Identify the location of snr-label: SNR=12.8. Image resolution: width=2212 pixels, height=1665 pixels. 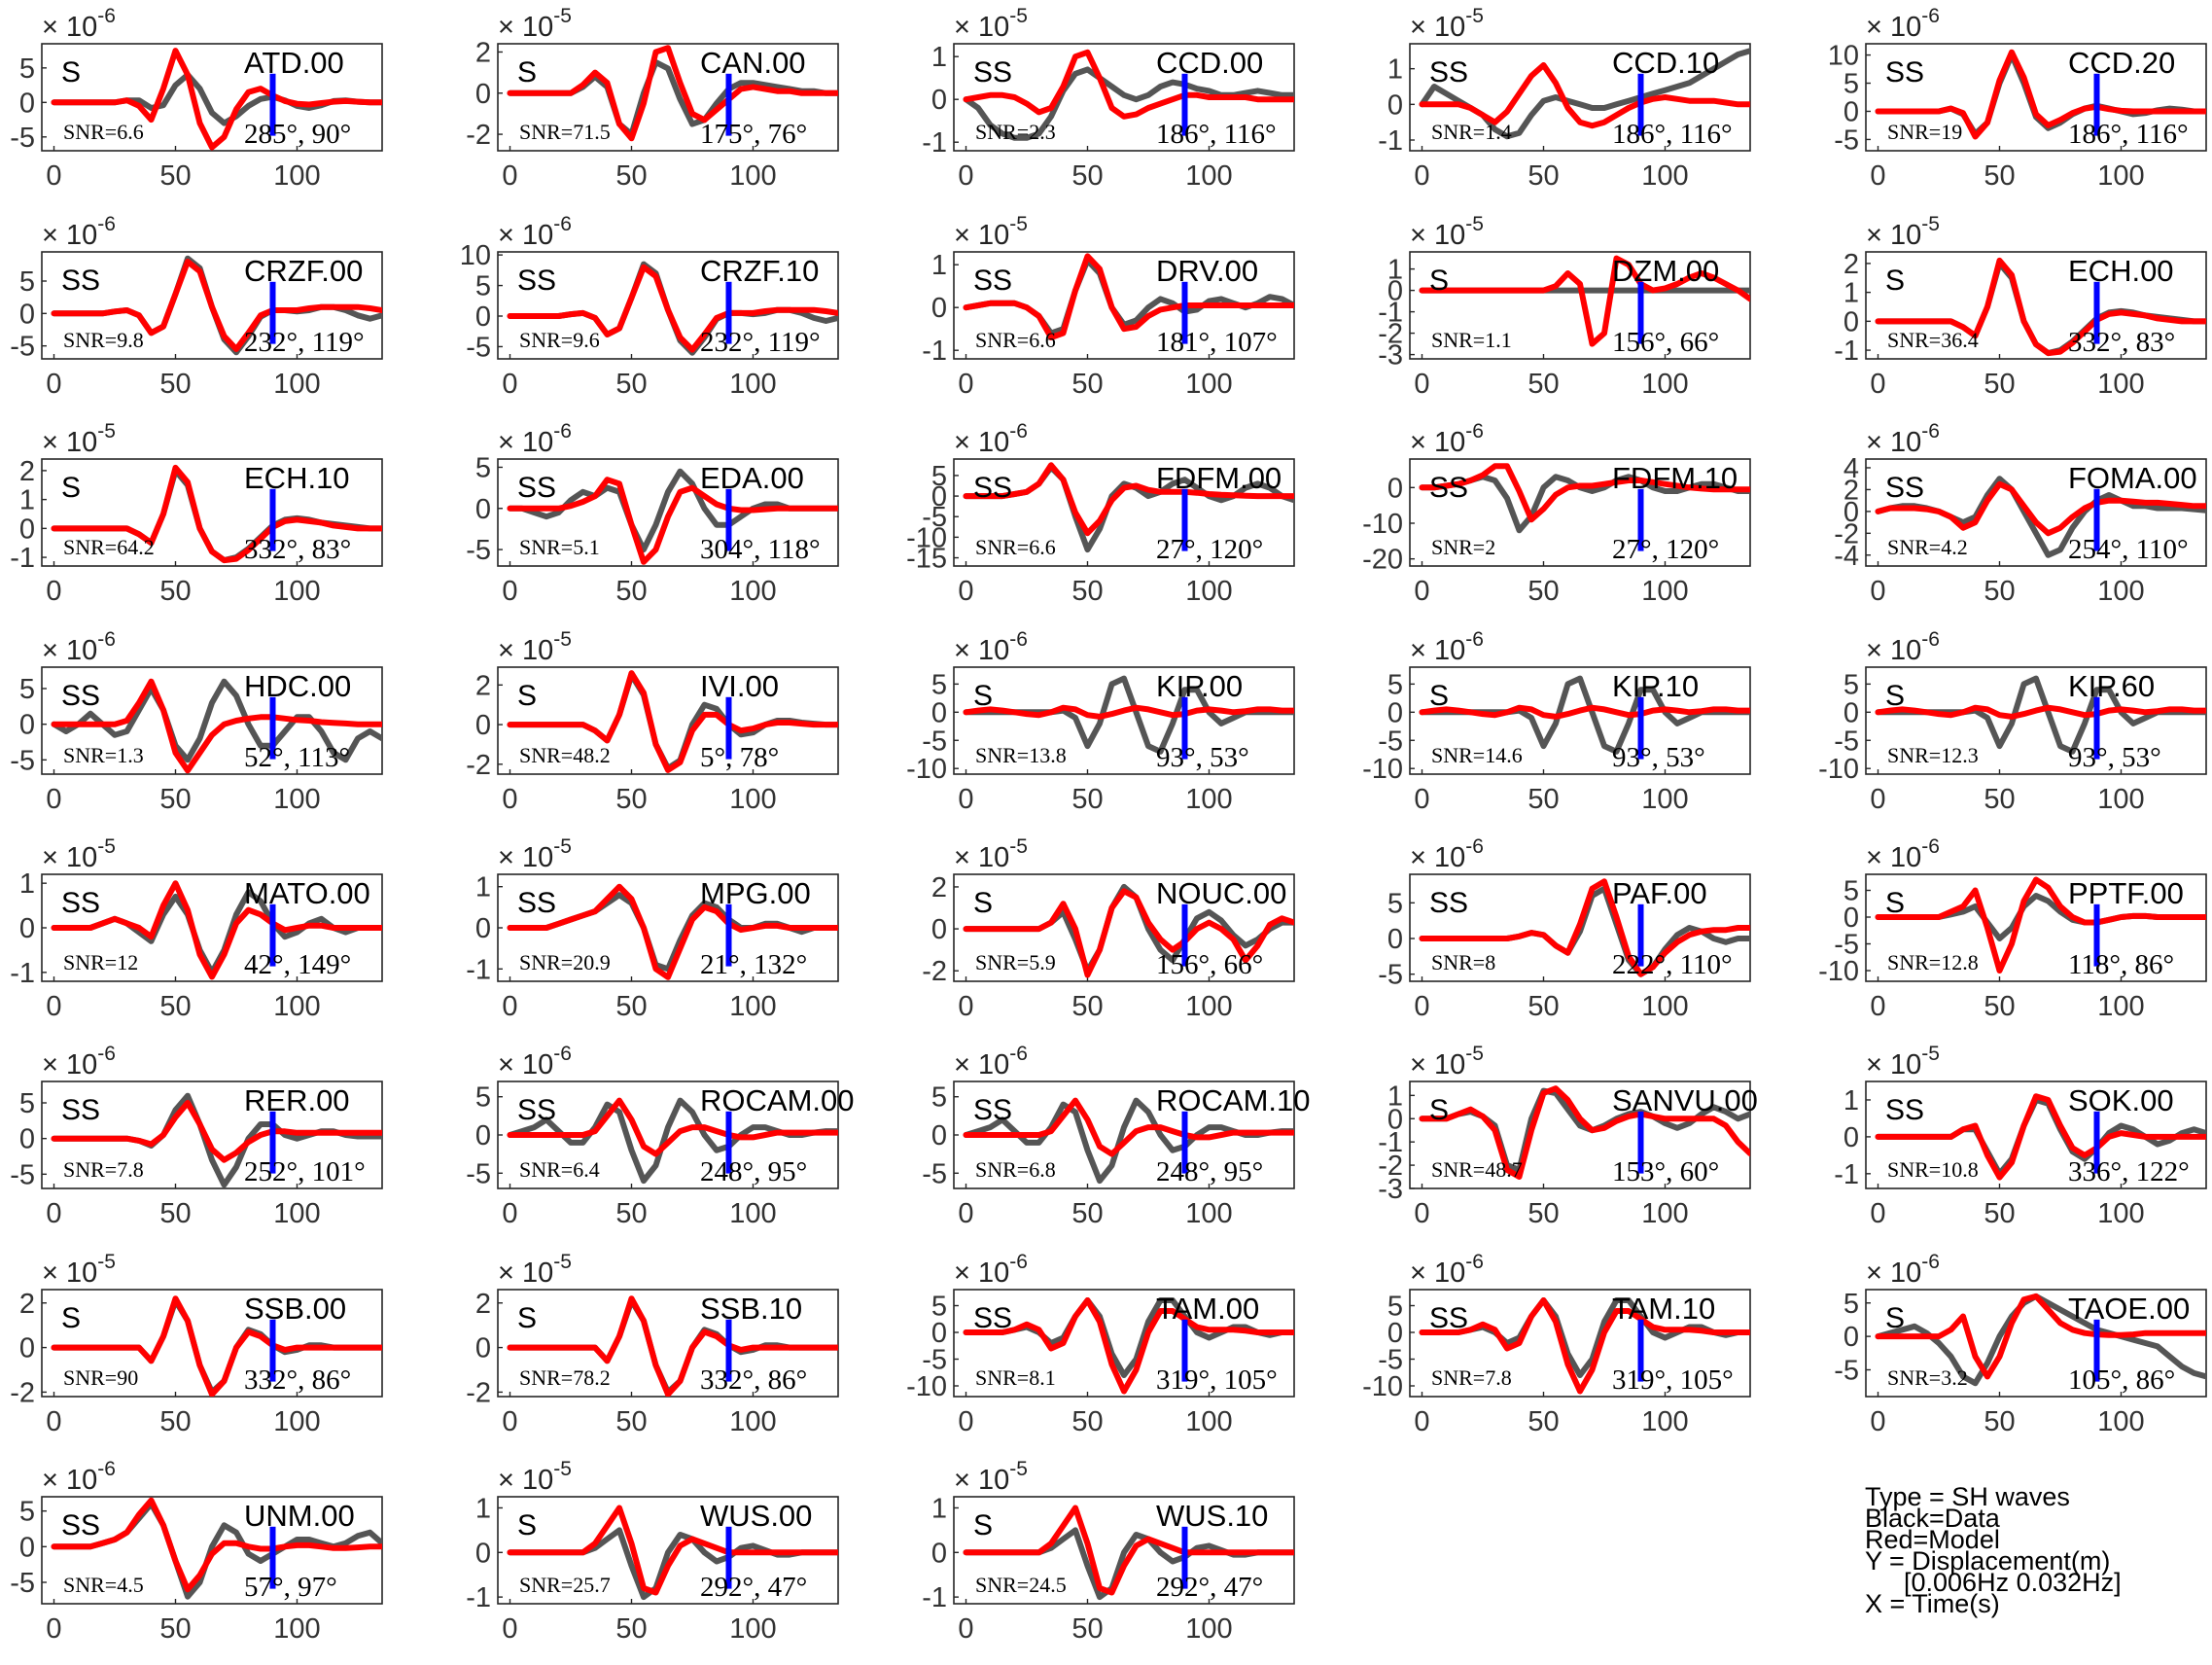
(1933, 962).